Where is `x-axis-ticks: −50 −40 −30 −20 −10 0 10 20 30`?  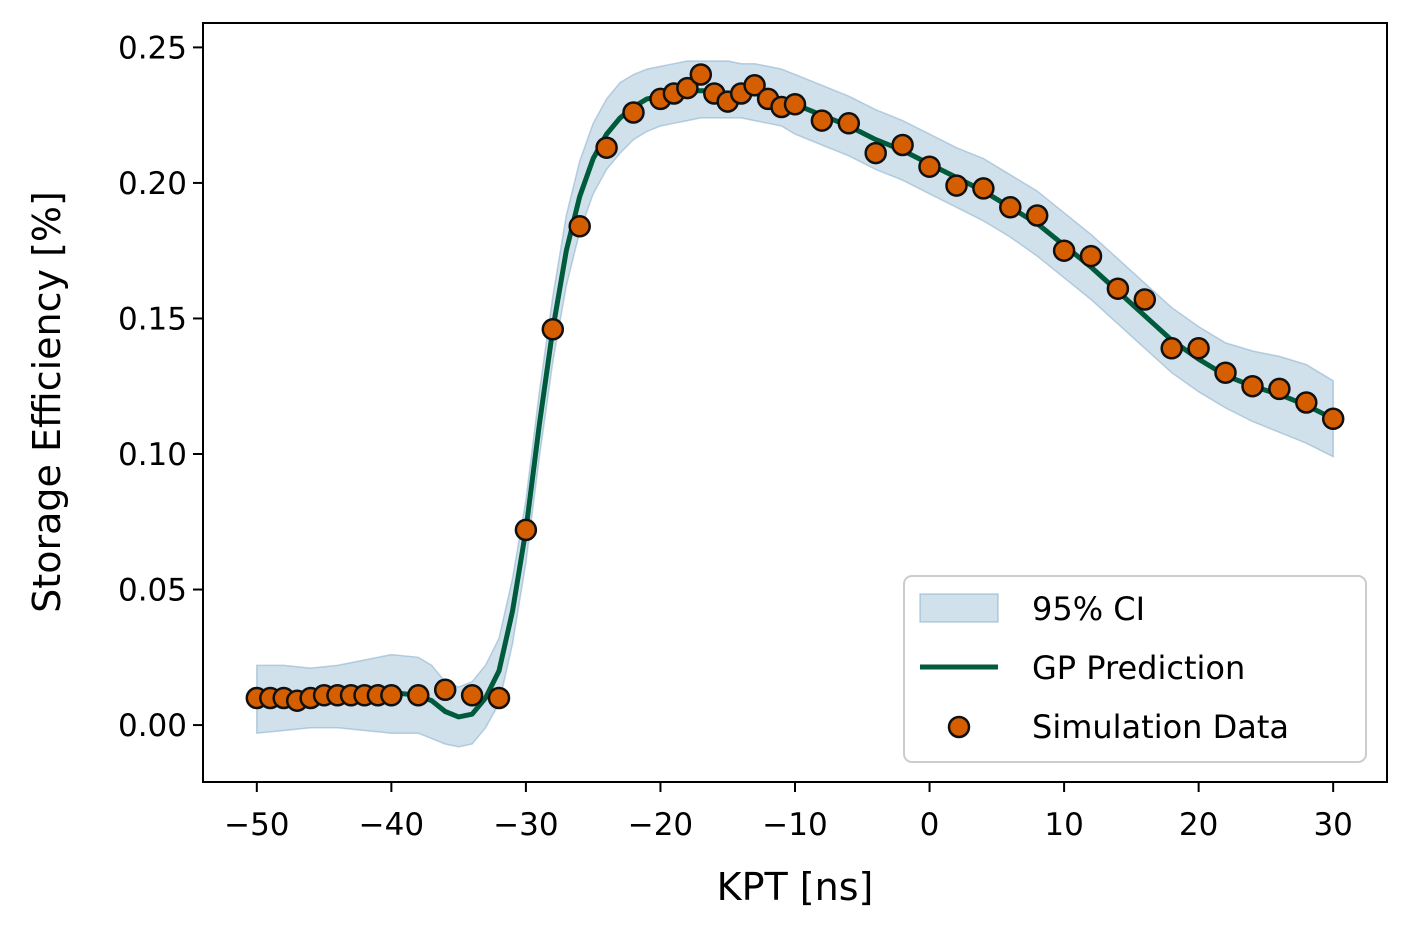 x-axis-ticks: −50 −40 −30 −20 −10 0 10 20 30 is located at coordinates (788, 812).